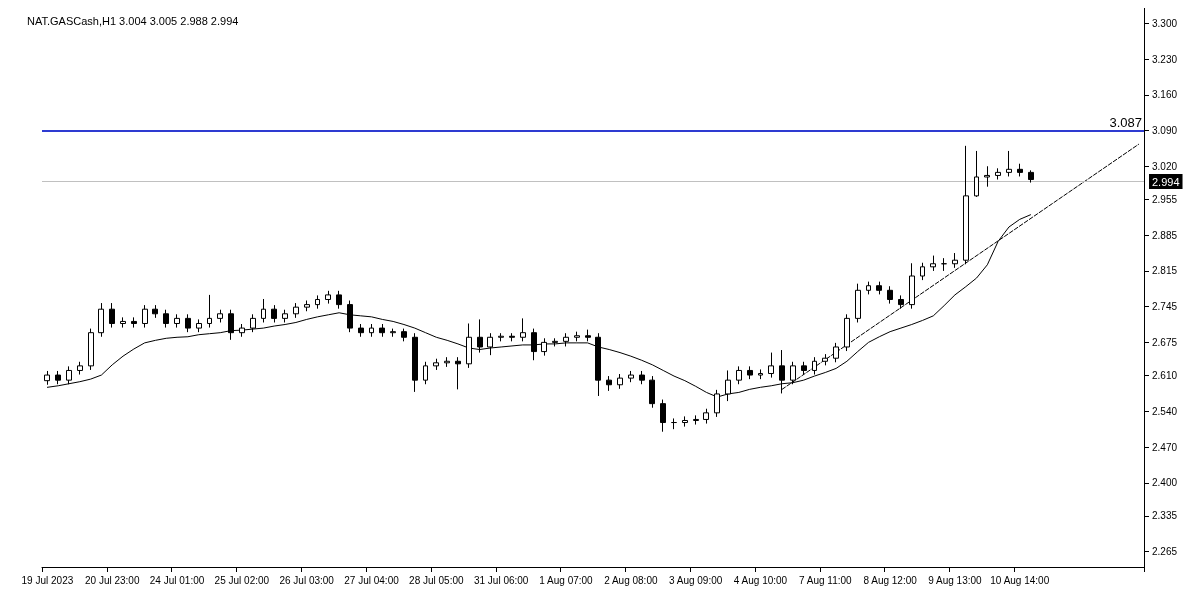 The width and height of the screenshot is (1200, 605). What do you see at coordinates (437, 580) in the screenshot?
I see `x-tick-label: 28 Jul 05:00` at bounding box center [437, 580].